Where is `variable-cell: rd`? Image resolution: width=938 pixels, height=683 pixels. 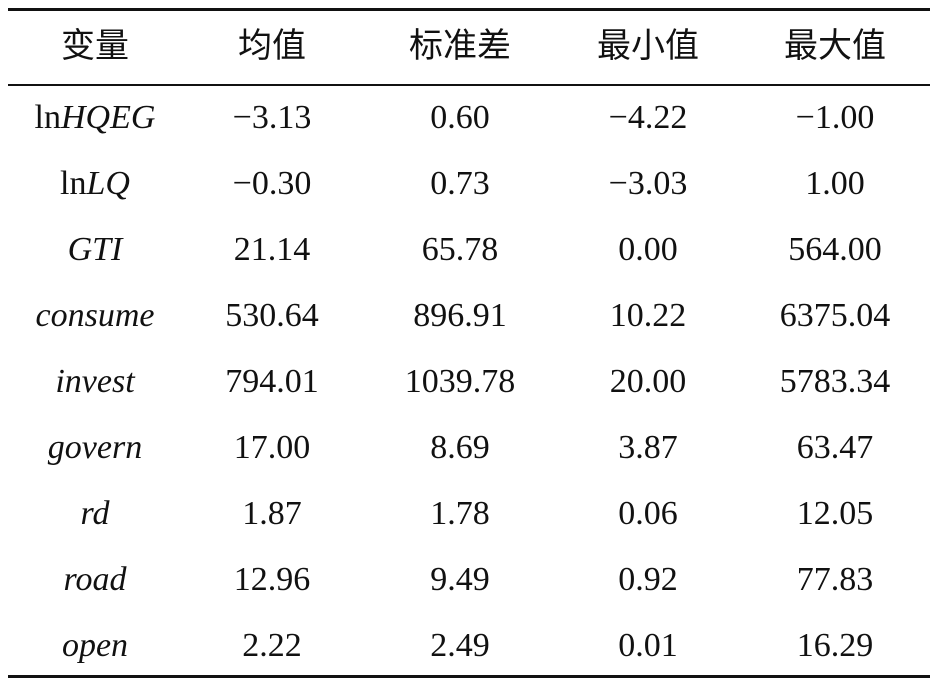 variable-cell: rd is located at coordinates (95, 514).